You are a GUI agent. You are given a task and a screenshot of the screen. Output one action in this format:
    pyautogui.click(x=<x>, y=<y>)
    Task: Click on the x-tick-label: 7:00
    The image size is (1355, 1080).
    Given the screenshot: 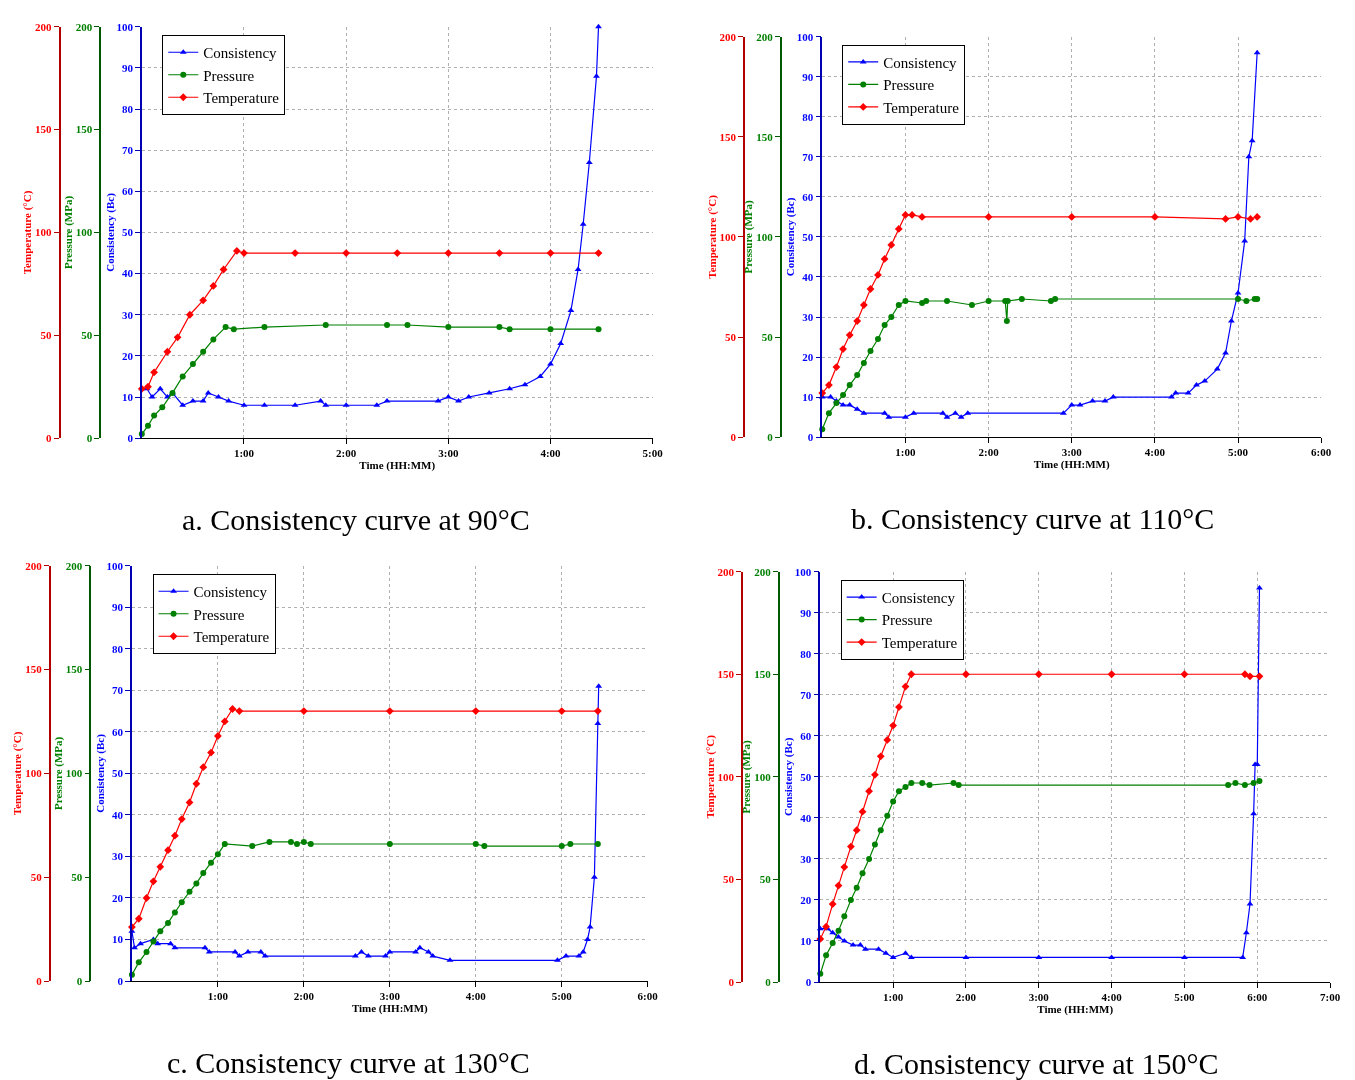 What is the action you would take?
    pyautogui.click(x=1330, y=997)
    